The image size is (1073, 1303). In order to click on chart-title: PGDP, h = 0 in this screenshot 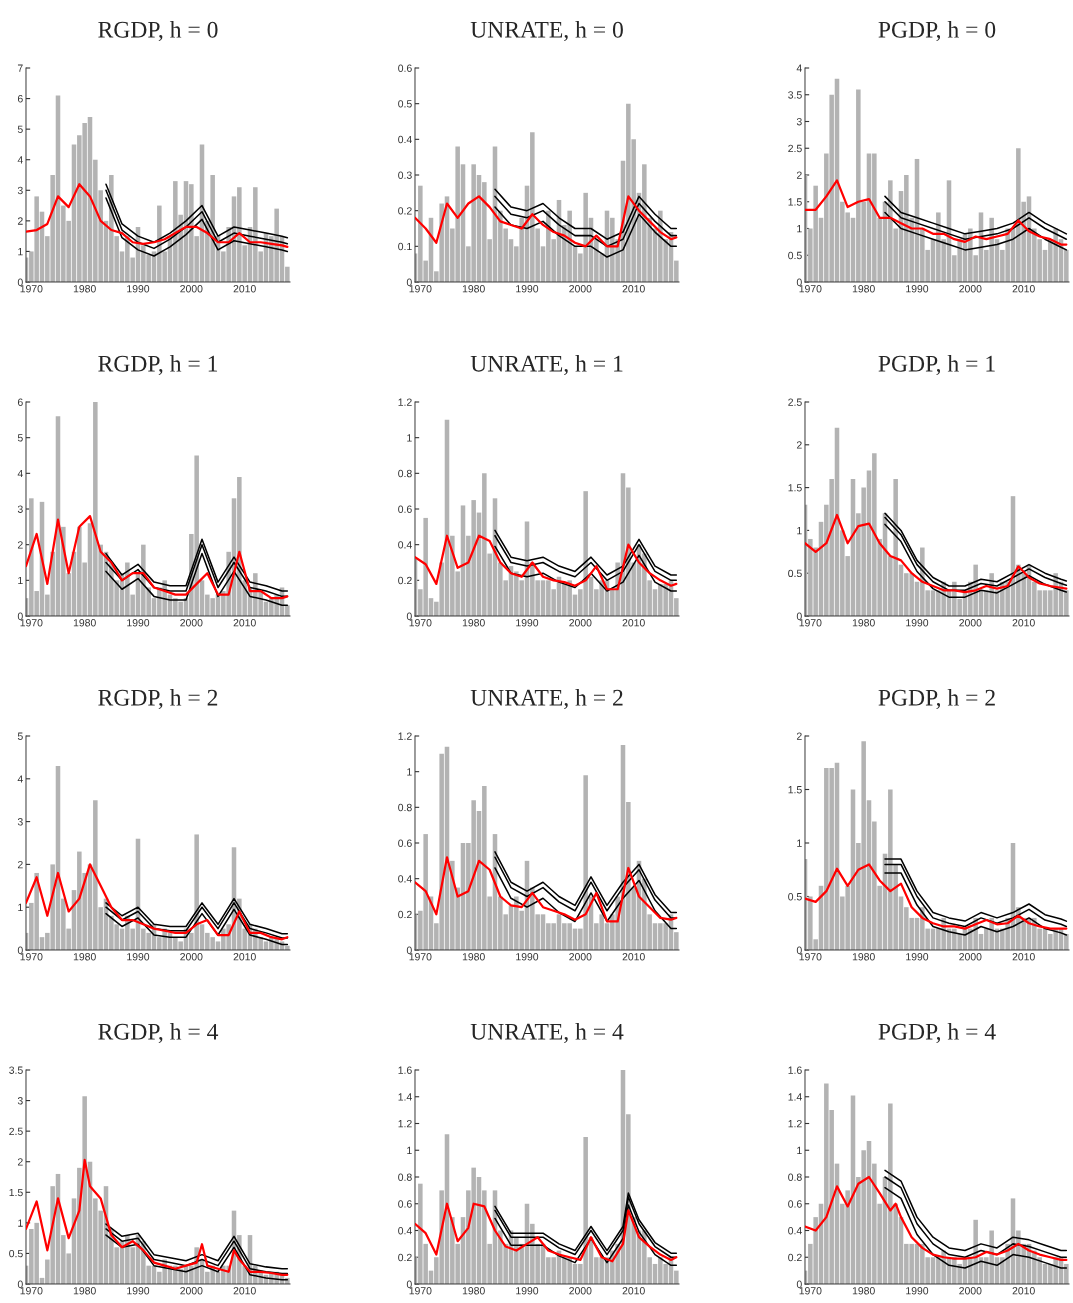, I will do `click(937, 31)`.